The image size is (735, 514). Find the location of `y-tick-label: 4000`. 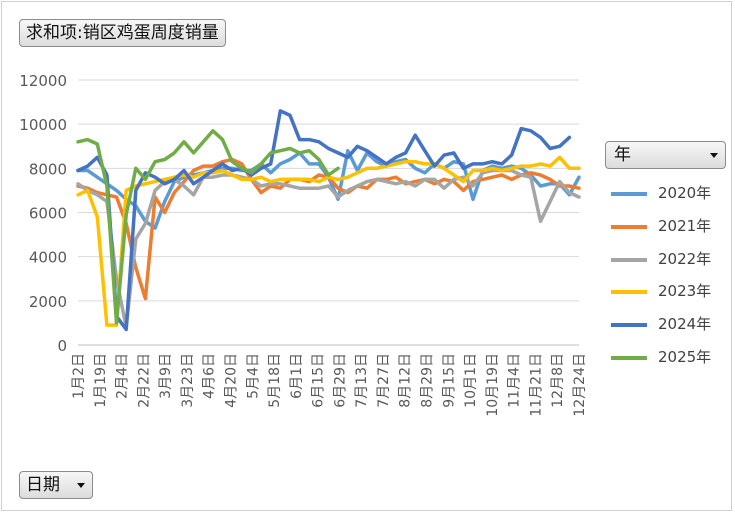

y-tick-label: 4000 is located at coordinates (48, 258).